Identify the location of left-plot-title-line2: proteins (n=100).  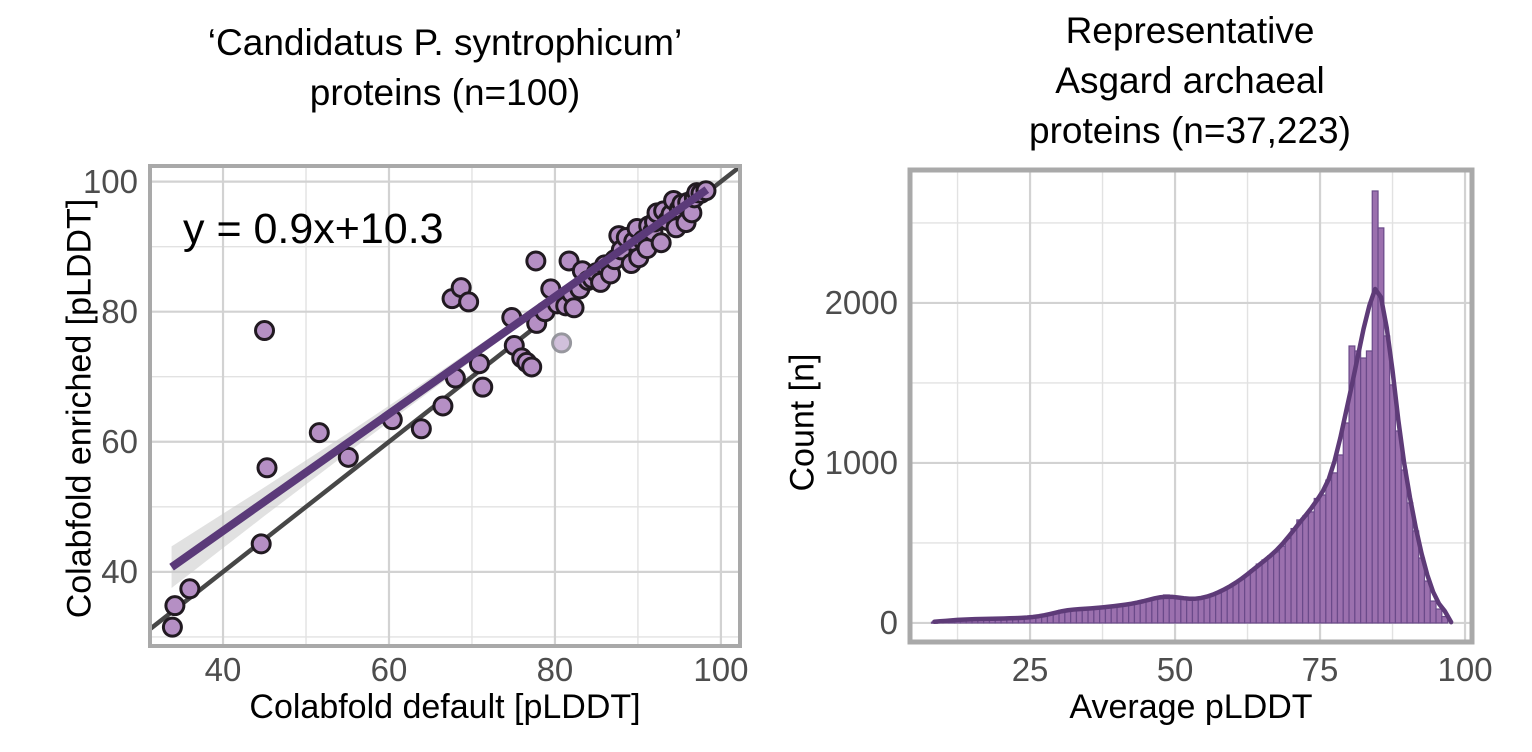
(445, 92).